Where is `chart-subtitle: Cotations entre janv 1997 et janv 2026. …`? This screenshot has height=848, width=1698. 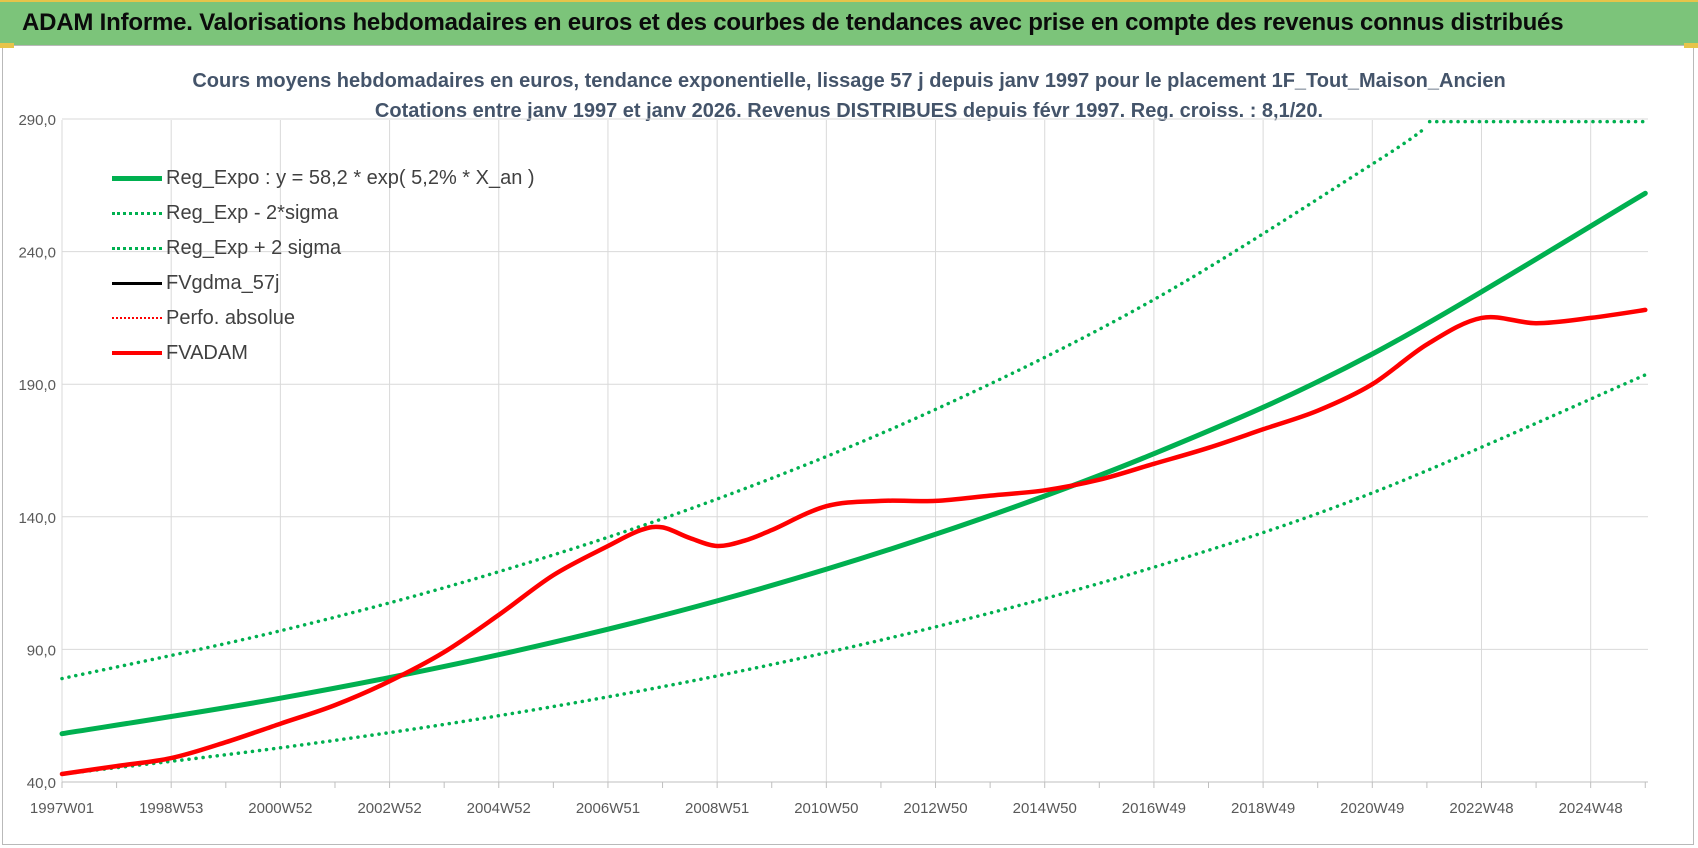
chart-subtitle: Cotations entre janv 1997 et janv 2026. … is located at coordinates (849, 111).